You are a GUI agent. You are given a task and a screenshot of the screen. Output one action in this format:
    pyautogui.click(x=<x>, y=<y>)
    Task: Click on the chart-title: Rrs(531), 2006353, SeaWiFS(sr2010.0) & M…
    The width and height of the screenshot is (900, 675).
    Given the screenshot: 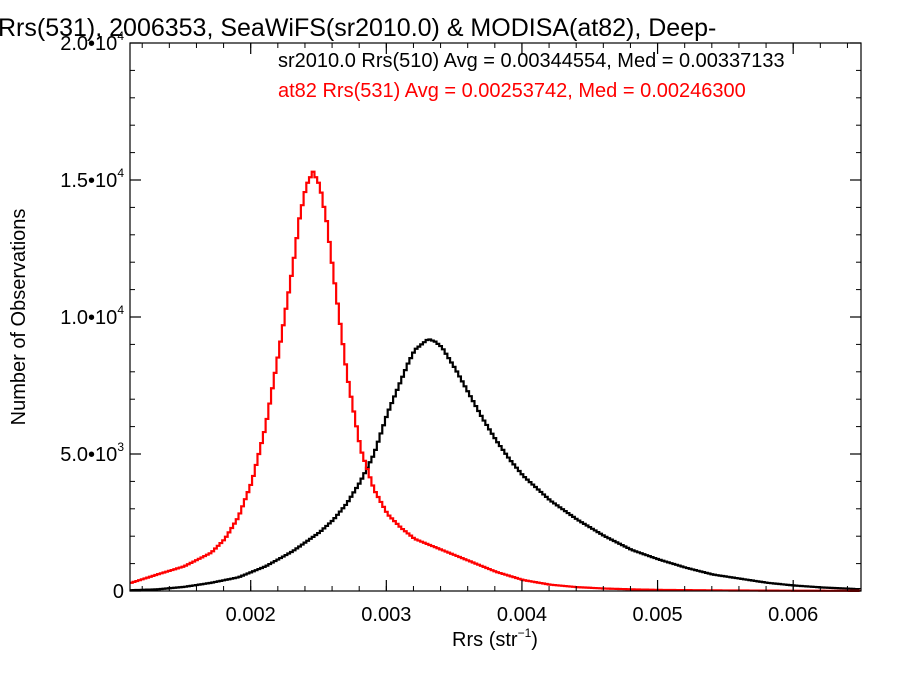 What is the action you would take?
    pyautogui.click(x=358, y=28)
    